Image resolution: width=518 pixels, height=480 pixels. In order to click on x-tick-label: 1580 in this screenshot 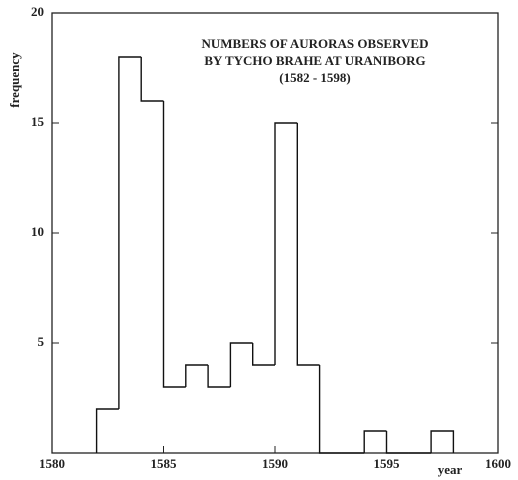, I will do `click(52, 463)`.